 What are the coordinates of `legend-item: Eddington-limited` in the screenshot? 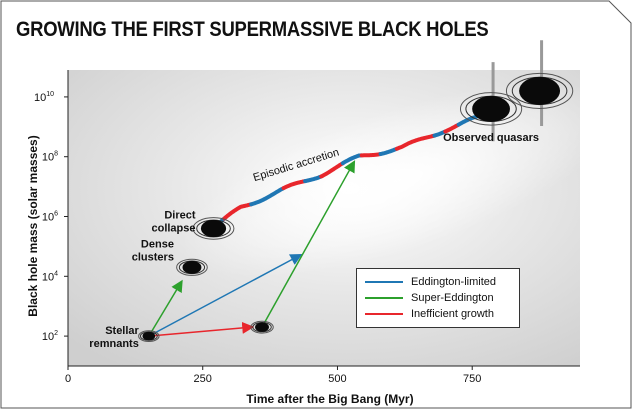 It's located at (438, 282).